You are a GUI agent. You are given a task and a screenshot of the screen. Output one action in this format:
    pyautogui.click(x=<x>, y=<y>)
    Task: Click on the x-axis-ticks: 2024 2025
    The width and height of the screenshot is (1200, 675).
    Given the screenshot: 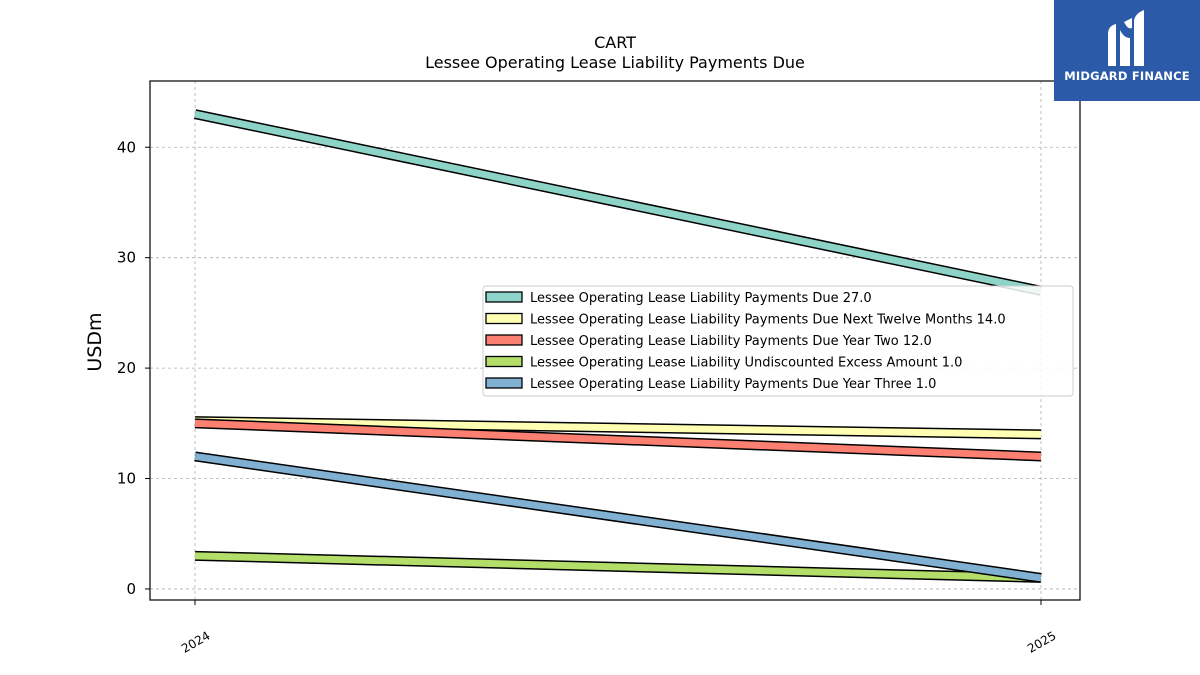 What is the action you would take?
    pyautogui.click(x=619, y=628)
    